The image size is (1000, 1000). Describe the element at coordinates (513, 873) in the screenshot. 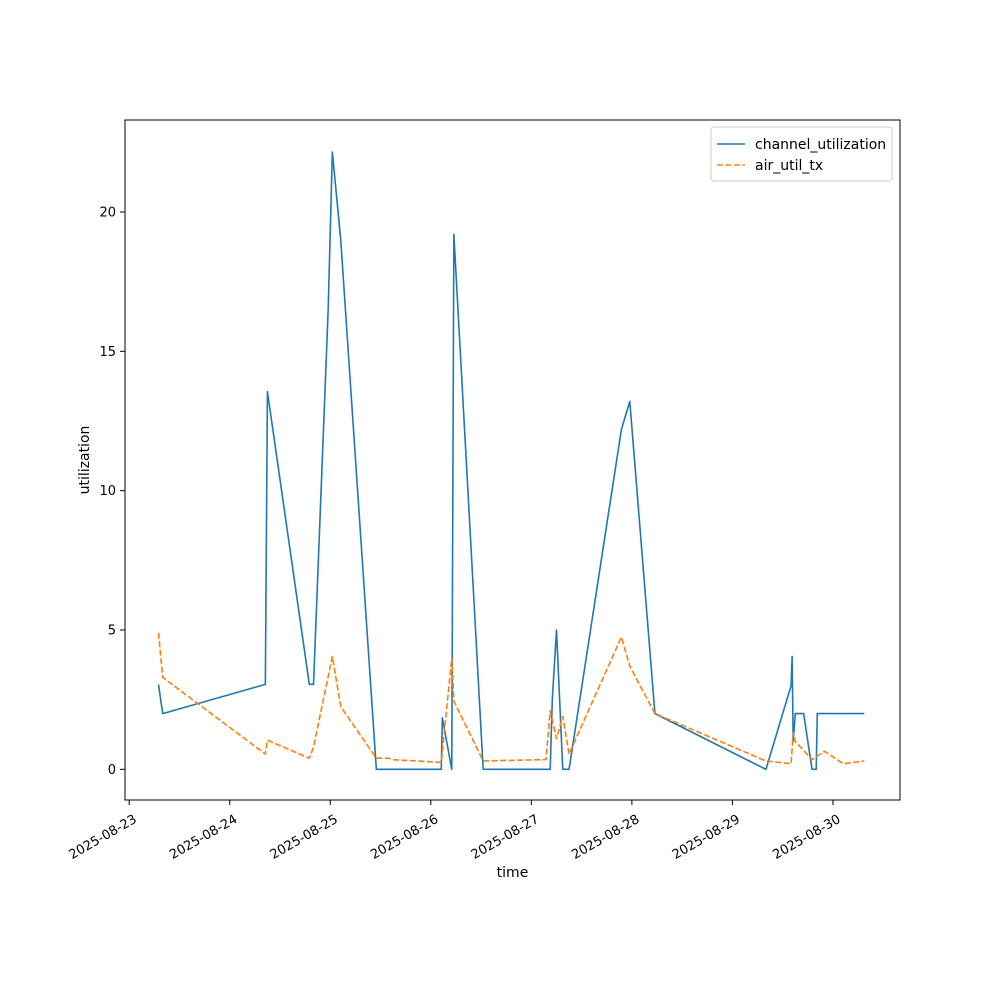

I see `x-axis-label: time` at that location.